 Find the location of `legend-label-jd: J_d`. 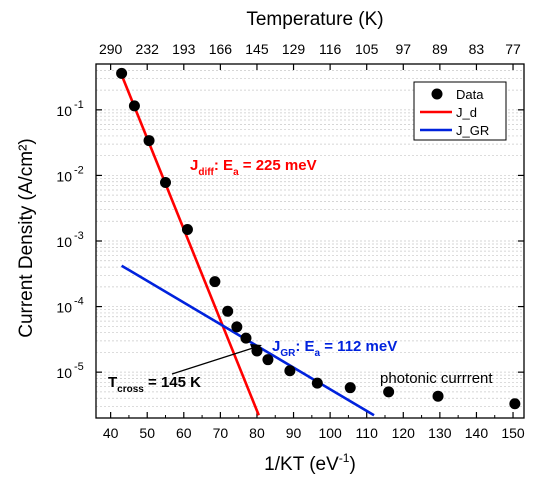

legend-label-jd: J_d is located at coordinates (466, 112).